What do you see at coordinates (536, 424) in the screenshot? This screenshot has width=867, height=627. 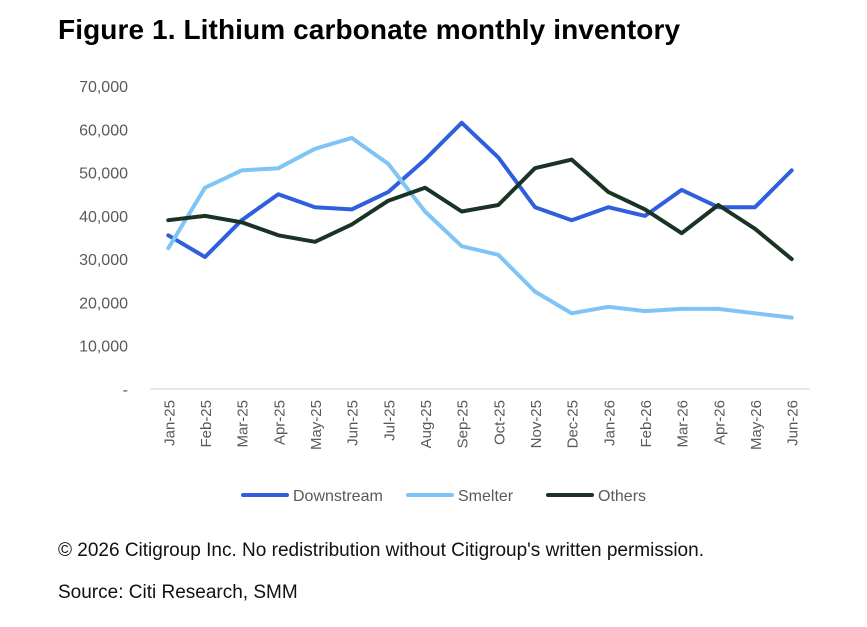 I see `x-tick-label: Nov-25` at bounding box center [536, 424].